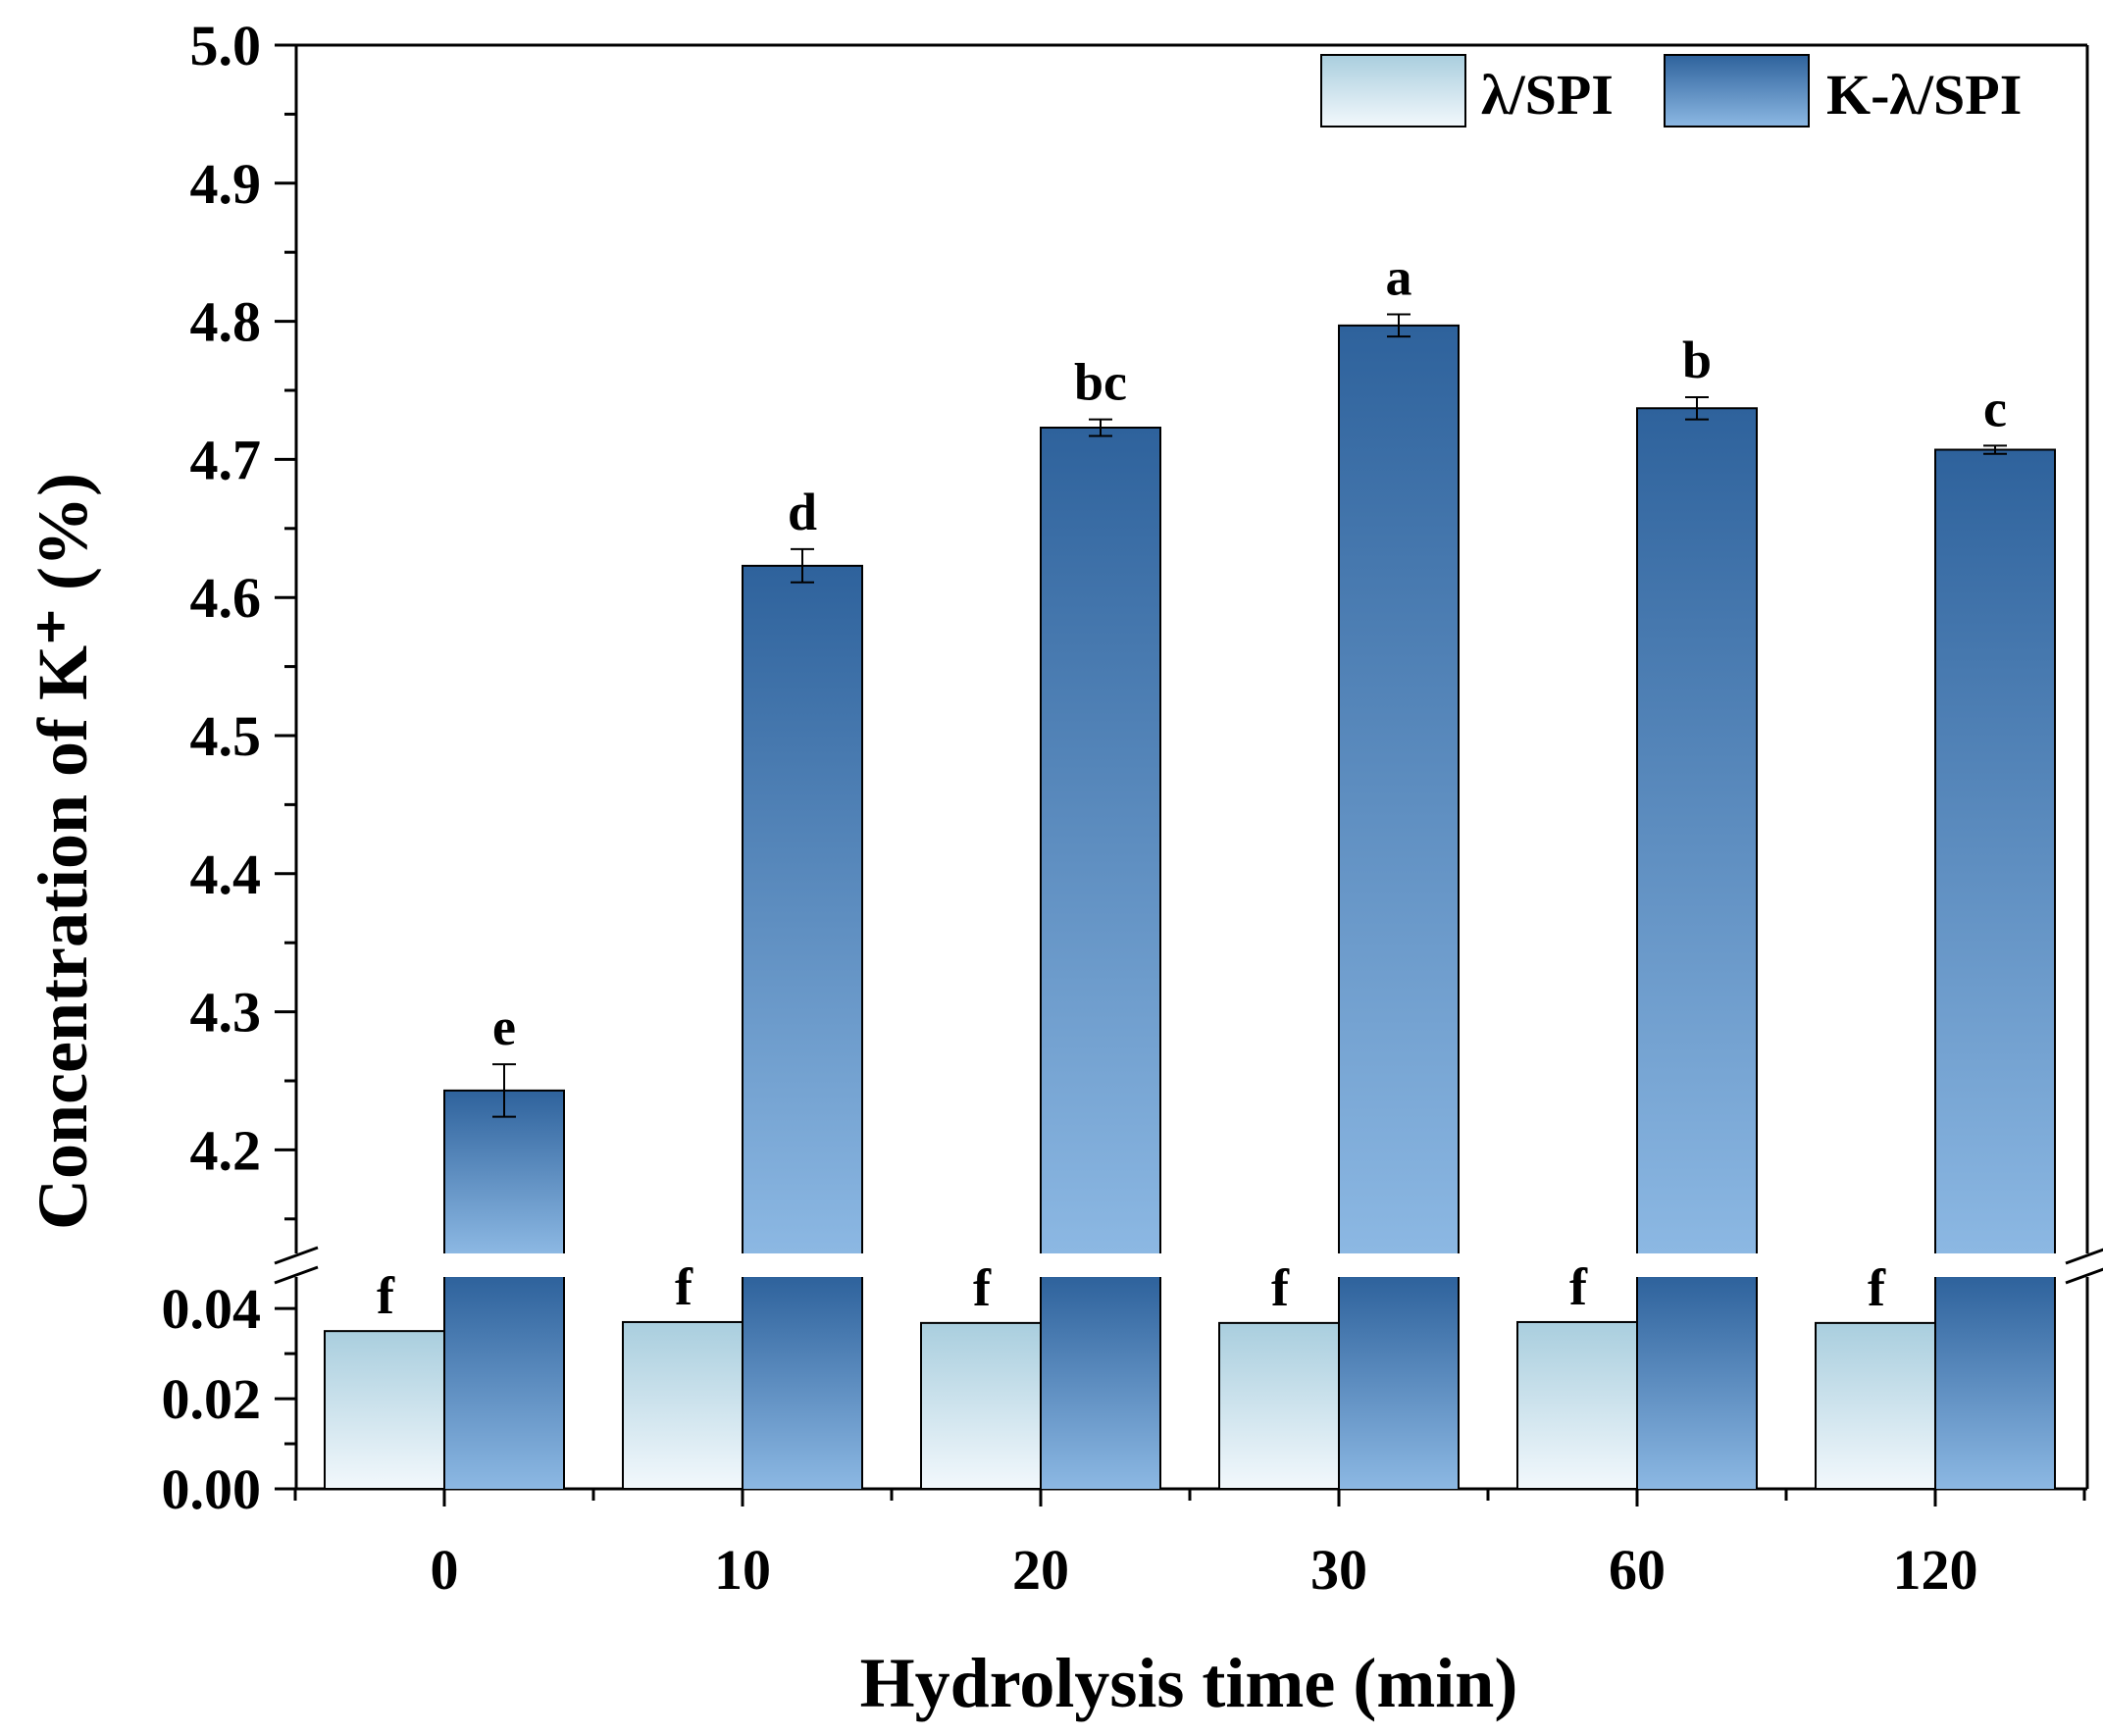  What do you see at coordinates (743, 1570) in the screenshot?
I see `x-tick-label-10: 10` at bounding box center [743, 1570].